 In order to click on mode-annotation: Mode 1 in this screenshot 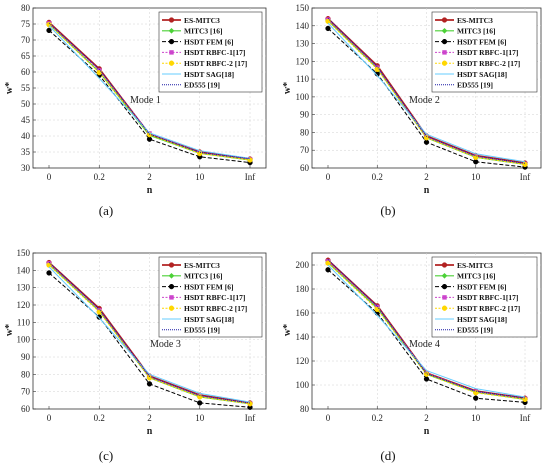, I will do `click(145, 100)`.